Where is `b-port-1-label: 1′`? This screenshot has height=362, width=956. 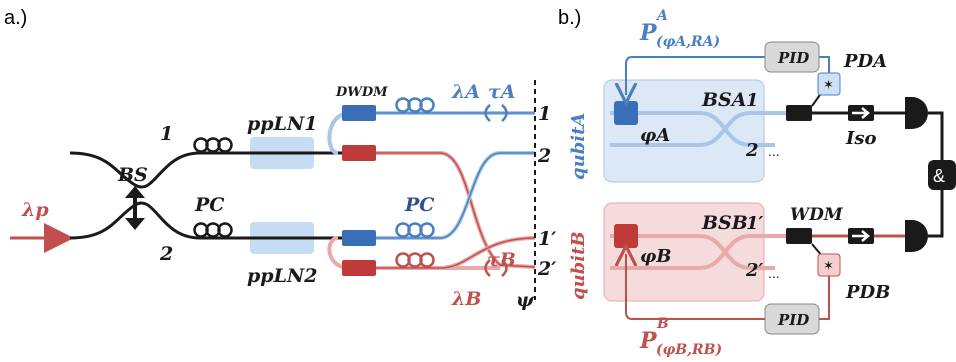
b-port-1-label: 1′ is located at coordinates (755, 223).